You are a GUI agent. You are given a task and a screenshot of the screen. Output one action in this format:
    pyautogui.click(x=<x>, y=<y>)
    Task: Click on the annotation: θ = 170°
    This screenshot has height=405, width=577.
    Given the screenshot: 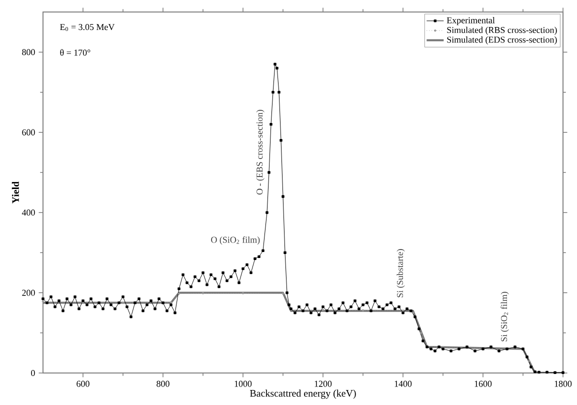 What is the action you would take?
    pyautogui.click(x=75, y=52)
    